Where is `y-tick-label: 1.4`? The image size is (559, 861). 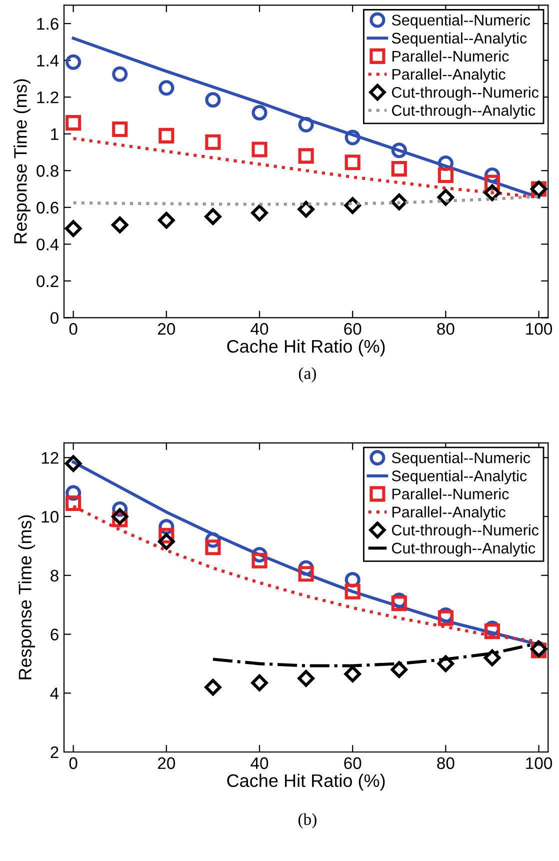
y-tick-label: 1.4 is located at coordinates (48, 60).